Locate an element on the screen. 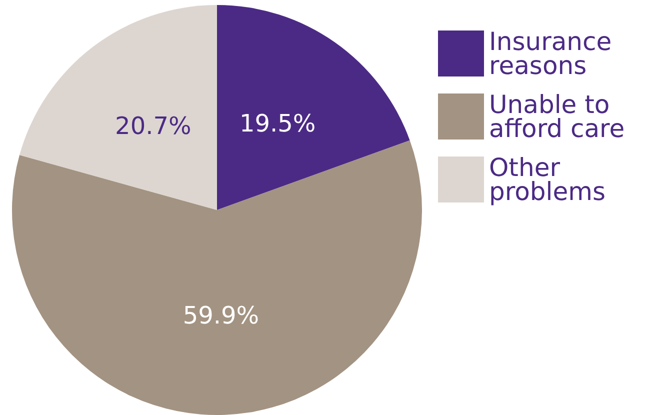 The image size is (652, 415). data-label: 19.5% is located at coordinates (277, 124).